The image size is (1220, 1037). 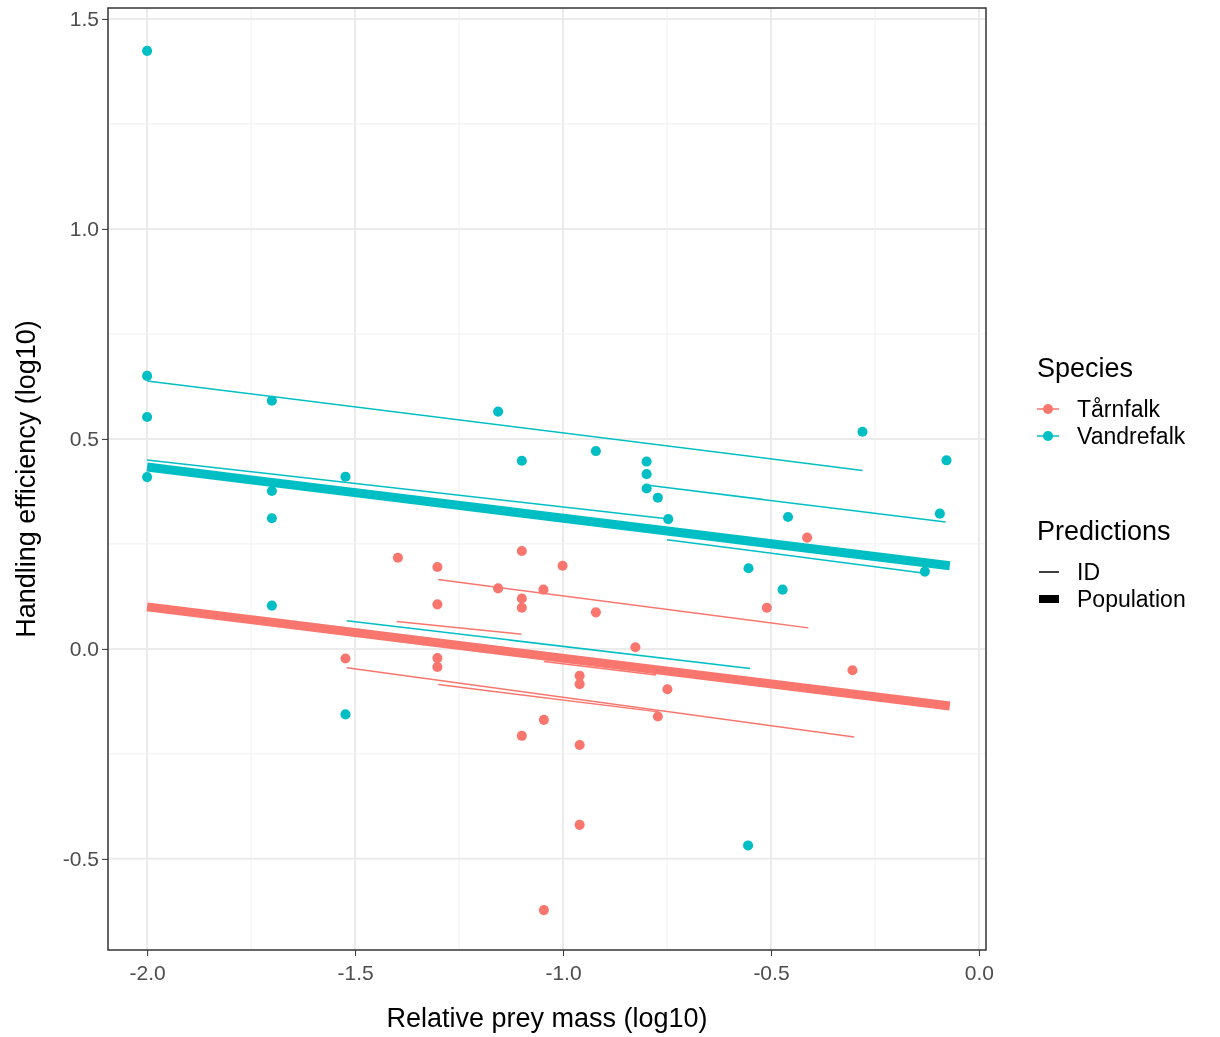 What do you see at coordinates (1131, 599) in the screenshot?
I see `text: Population` at bounding box center [1131, 599].